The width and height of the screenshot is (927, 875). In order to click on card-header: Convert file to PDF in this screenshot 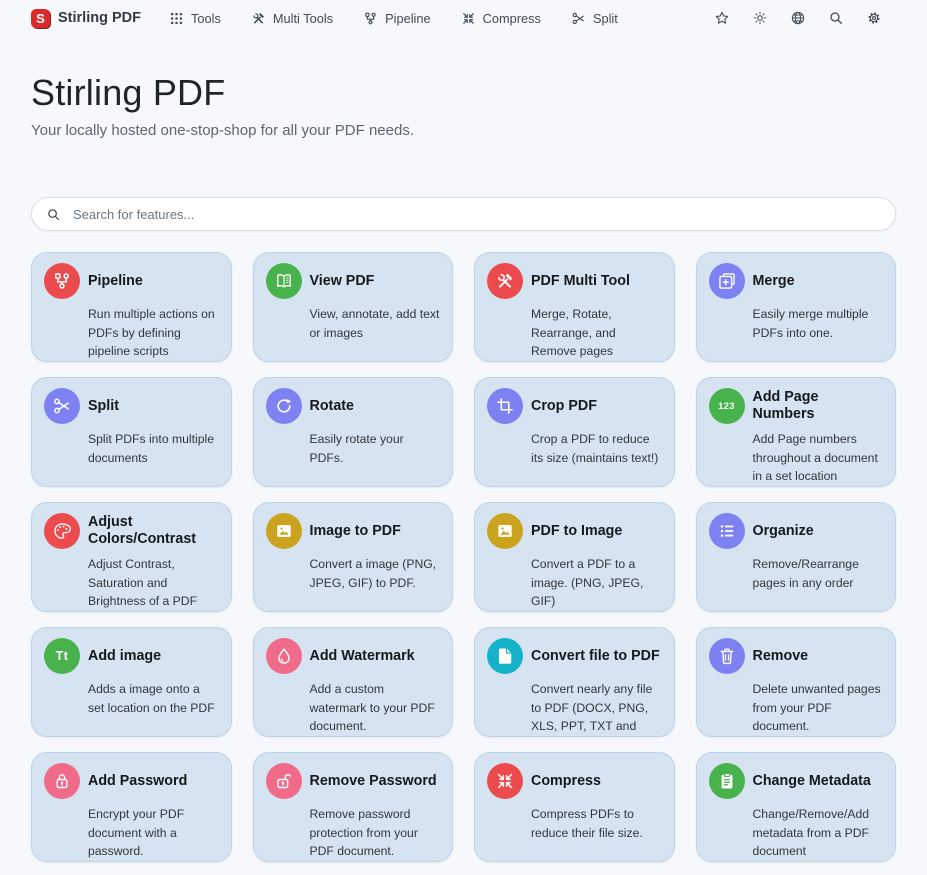, I will do `click(574, 656)`.